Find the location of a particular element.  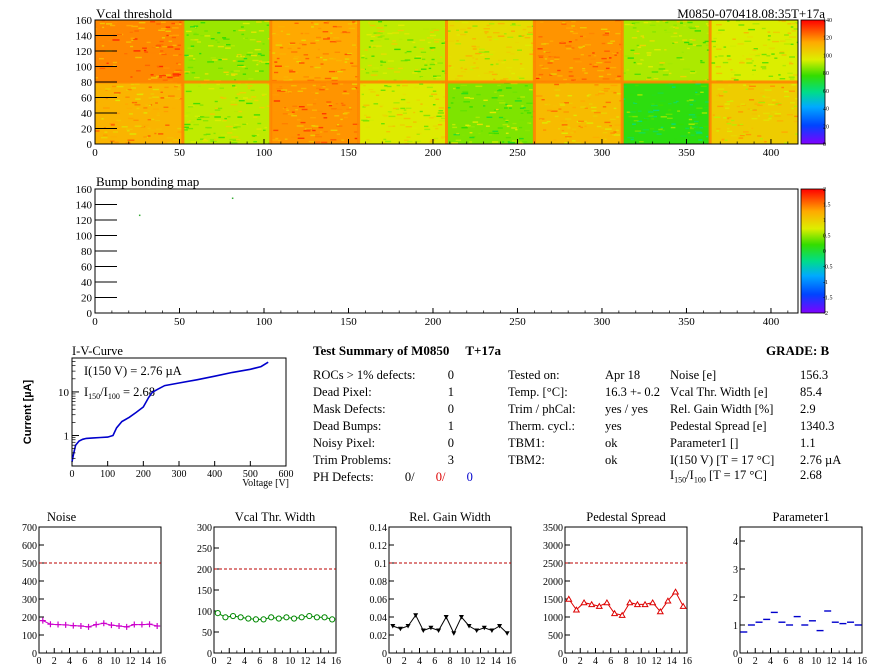

vcal-heatmap-cells is located at coordinates (446, 82).